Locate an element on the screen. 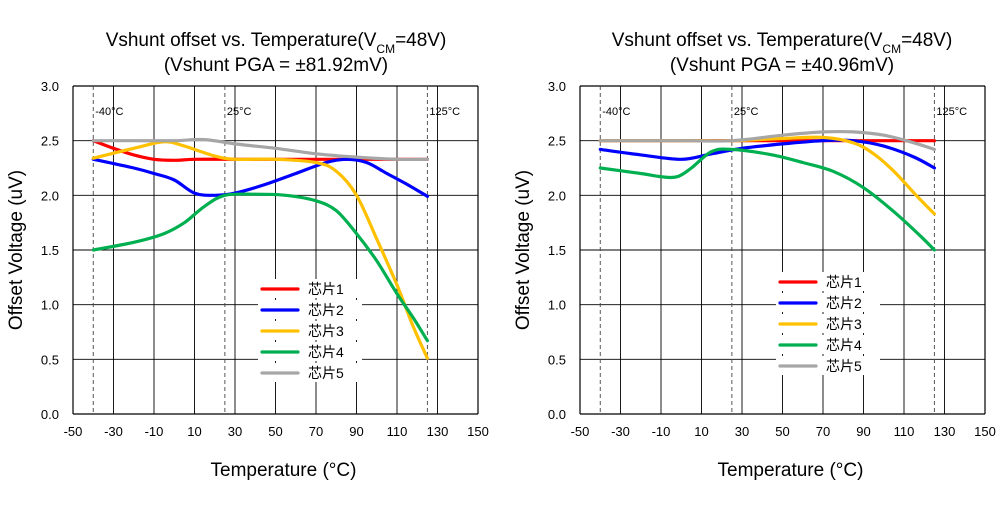 This screenshot has height=526, width=1005. chart-2-marker-label: -40°C is located at coordinates (616, 112).